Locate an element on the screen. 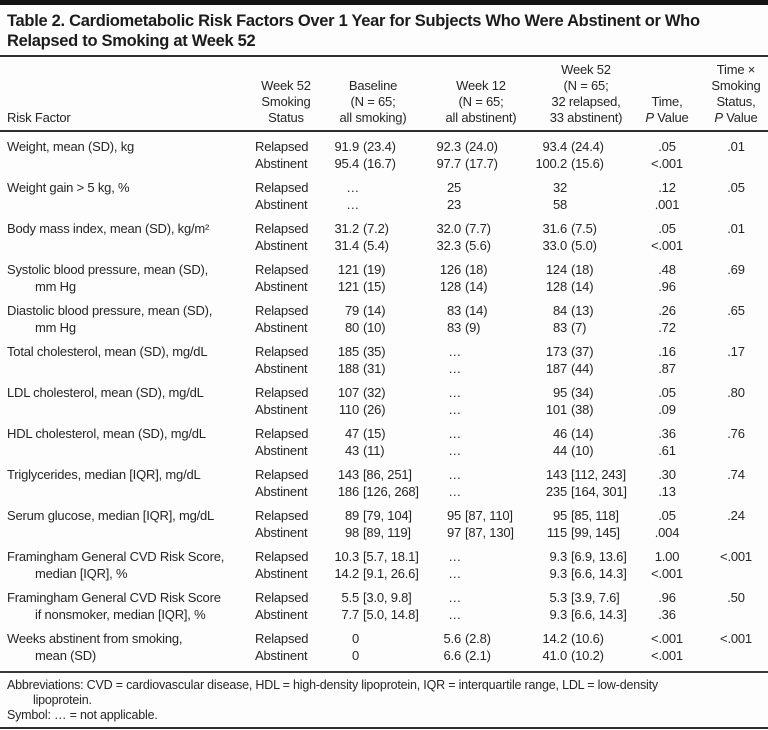 This screenshot has width=768, height=730. week52-cell: 46 (14) 44 (10) is located at coordinates (573, 442).